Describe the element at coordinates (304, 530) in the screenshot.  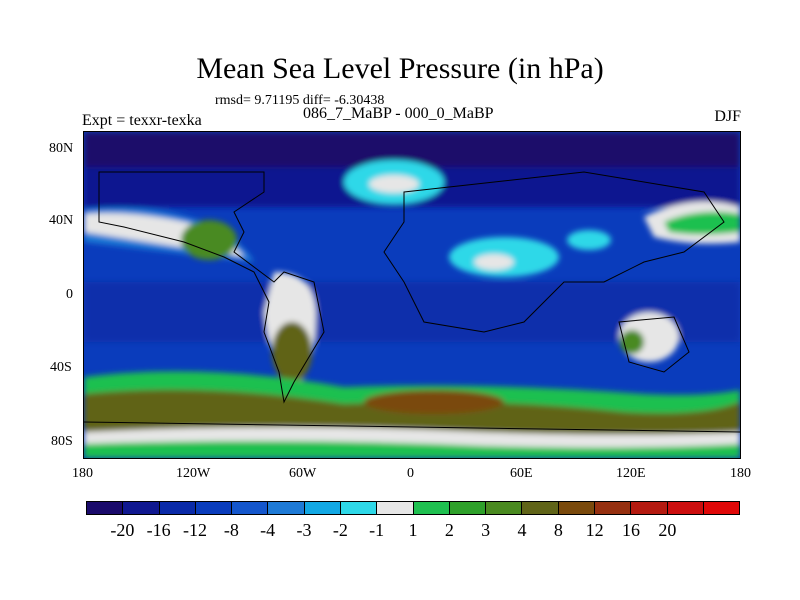
I see `colorbar-label: -3` at that location.